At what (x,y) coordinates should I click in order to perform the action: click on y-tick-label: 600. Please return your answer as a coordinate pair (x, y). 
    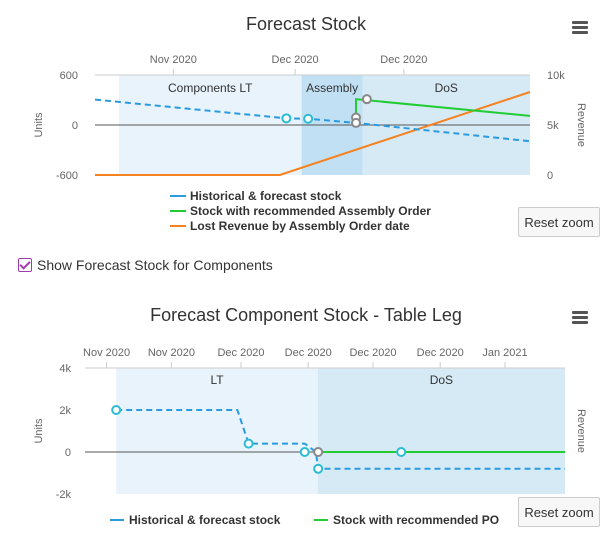
    Looking at the image, I should click on (69, 76).